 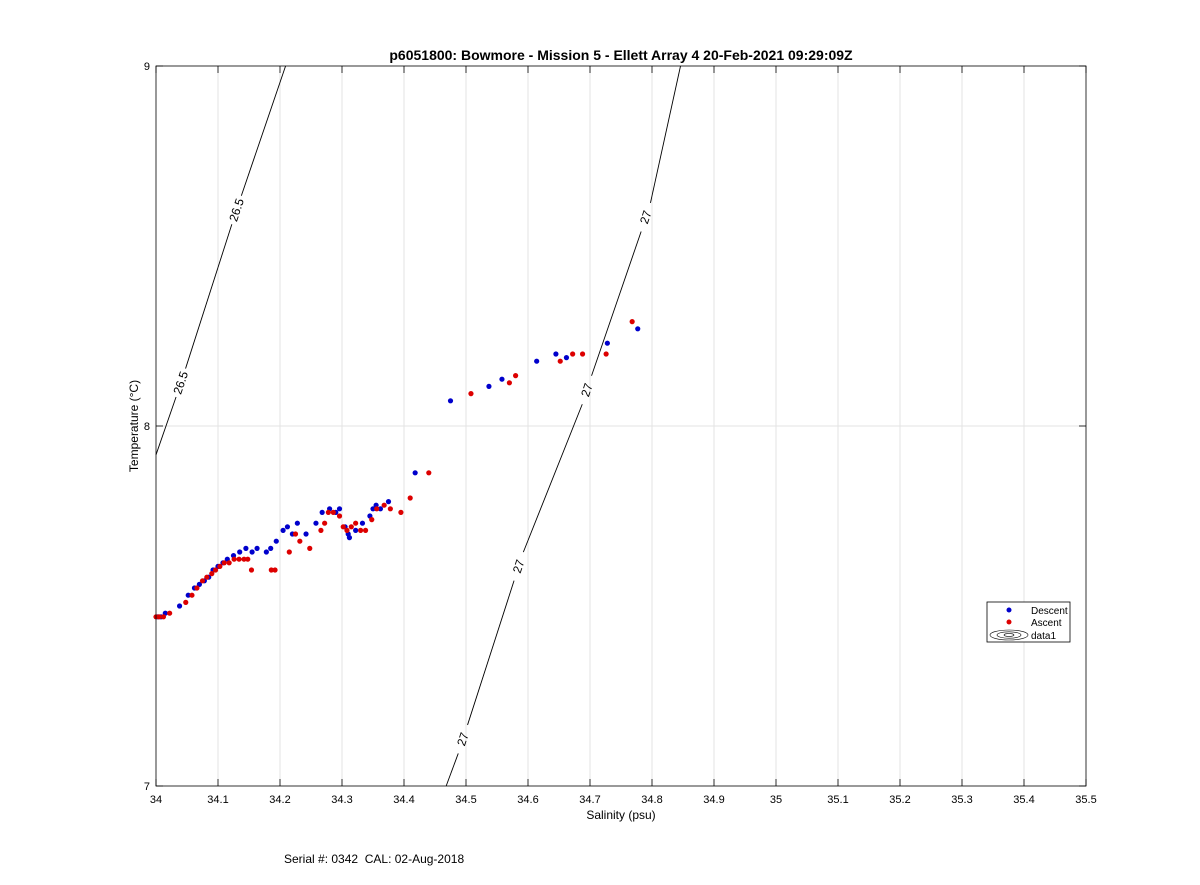 I want to click on x-tick-label: 34.1, so click(x=217, y=800).